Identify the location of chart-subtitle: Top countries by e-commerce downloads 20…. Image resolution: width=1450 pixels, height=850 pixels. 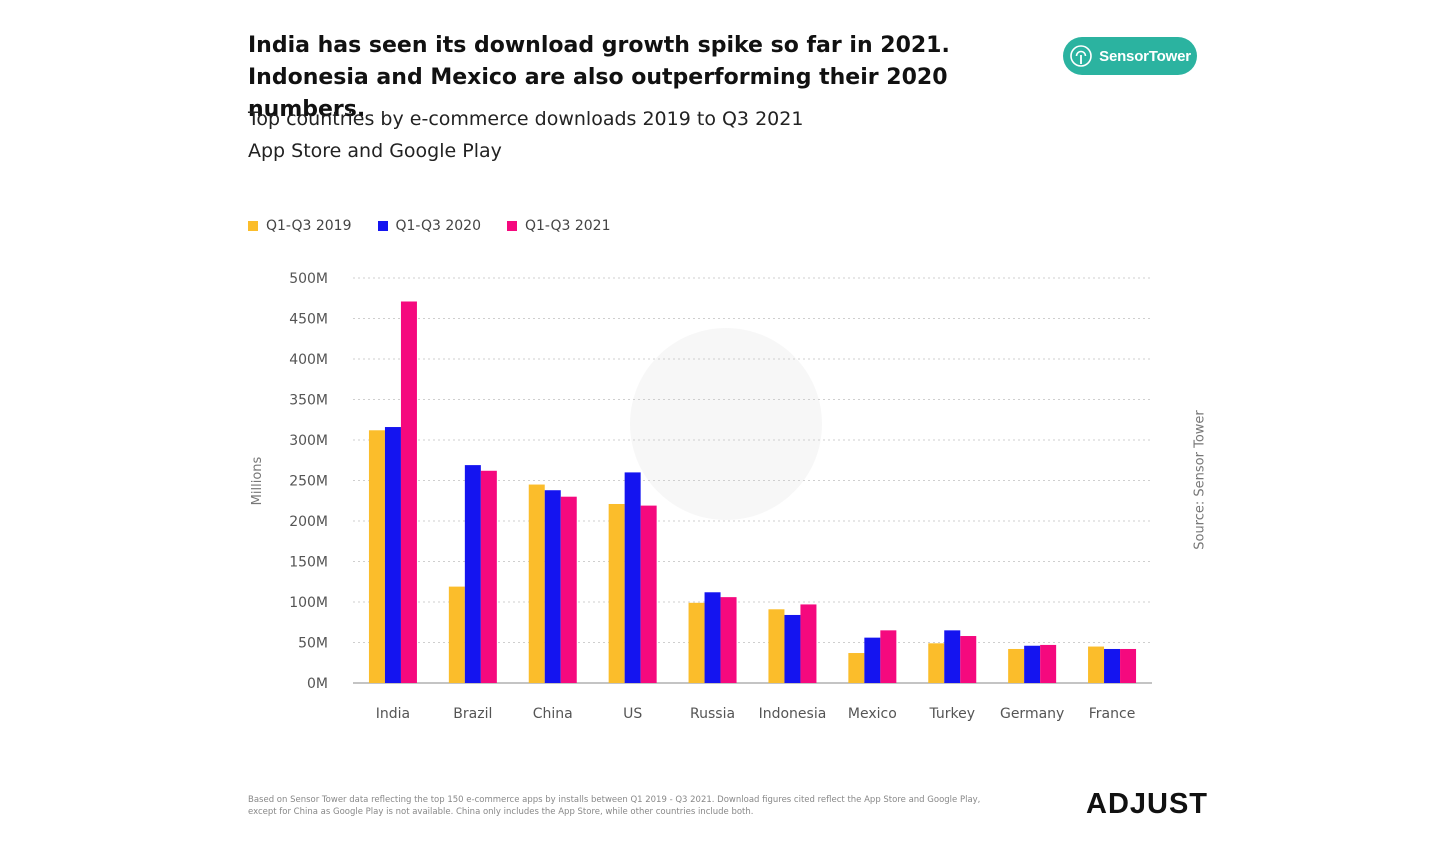
(526, 119).